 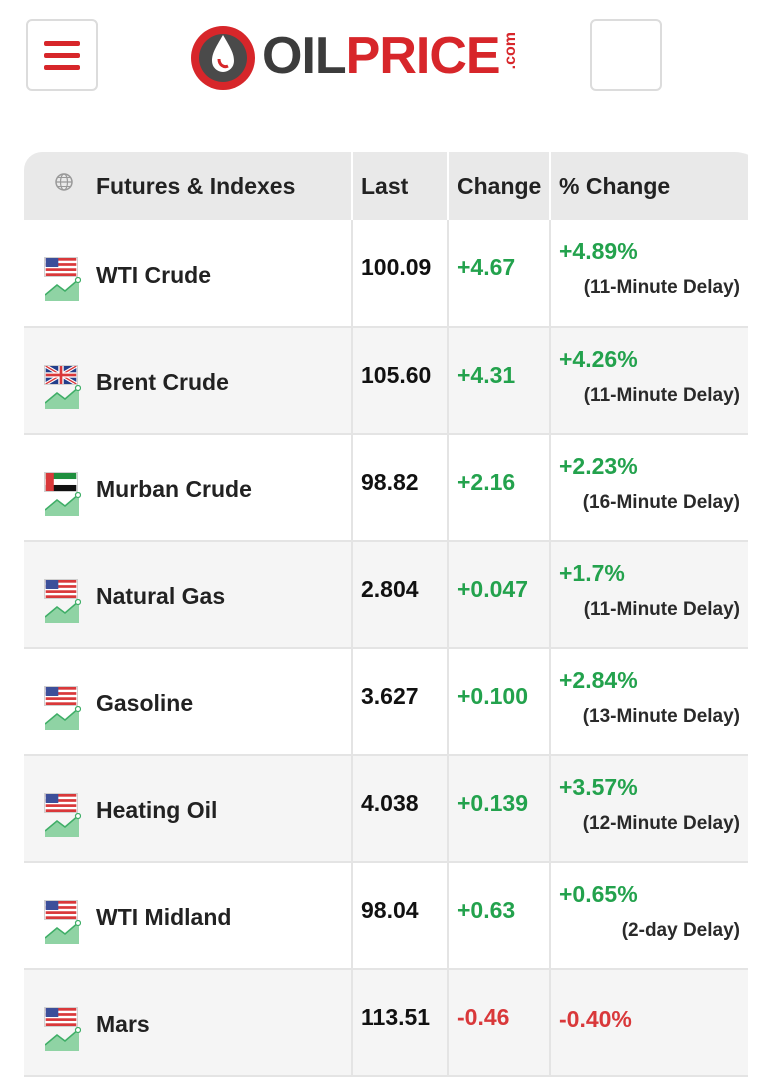 I want to click on column-header-last: Last, so click(x=400, y=186).